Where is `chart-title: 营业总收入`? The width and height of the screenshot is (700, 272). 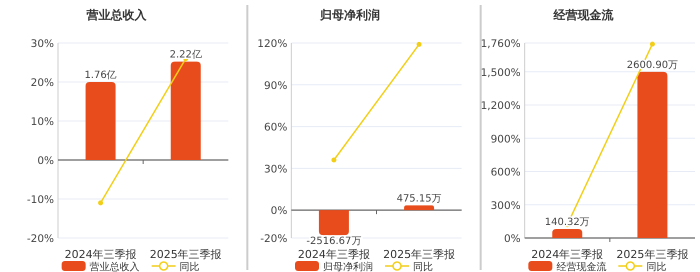 chart-title: 营业总收入 is located at coordinates (117, 15).